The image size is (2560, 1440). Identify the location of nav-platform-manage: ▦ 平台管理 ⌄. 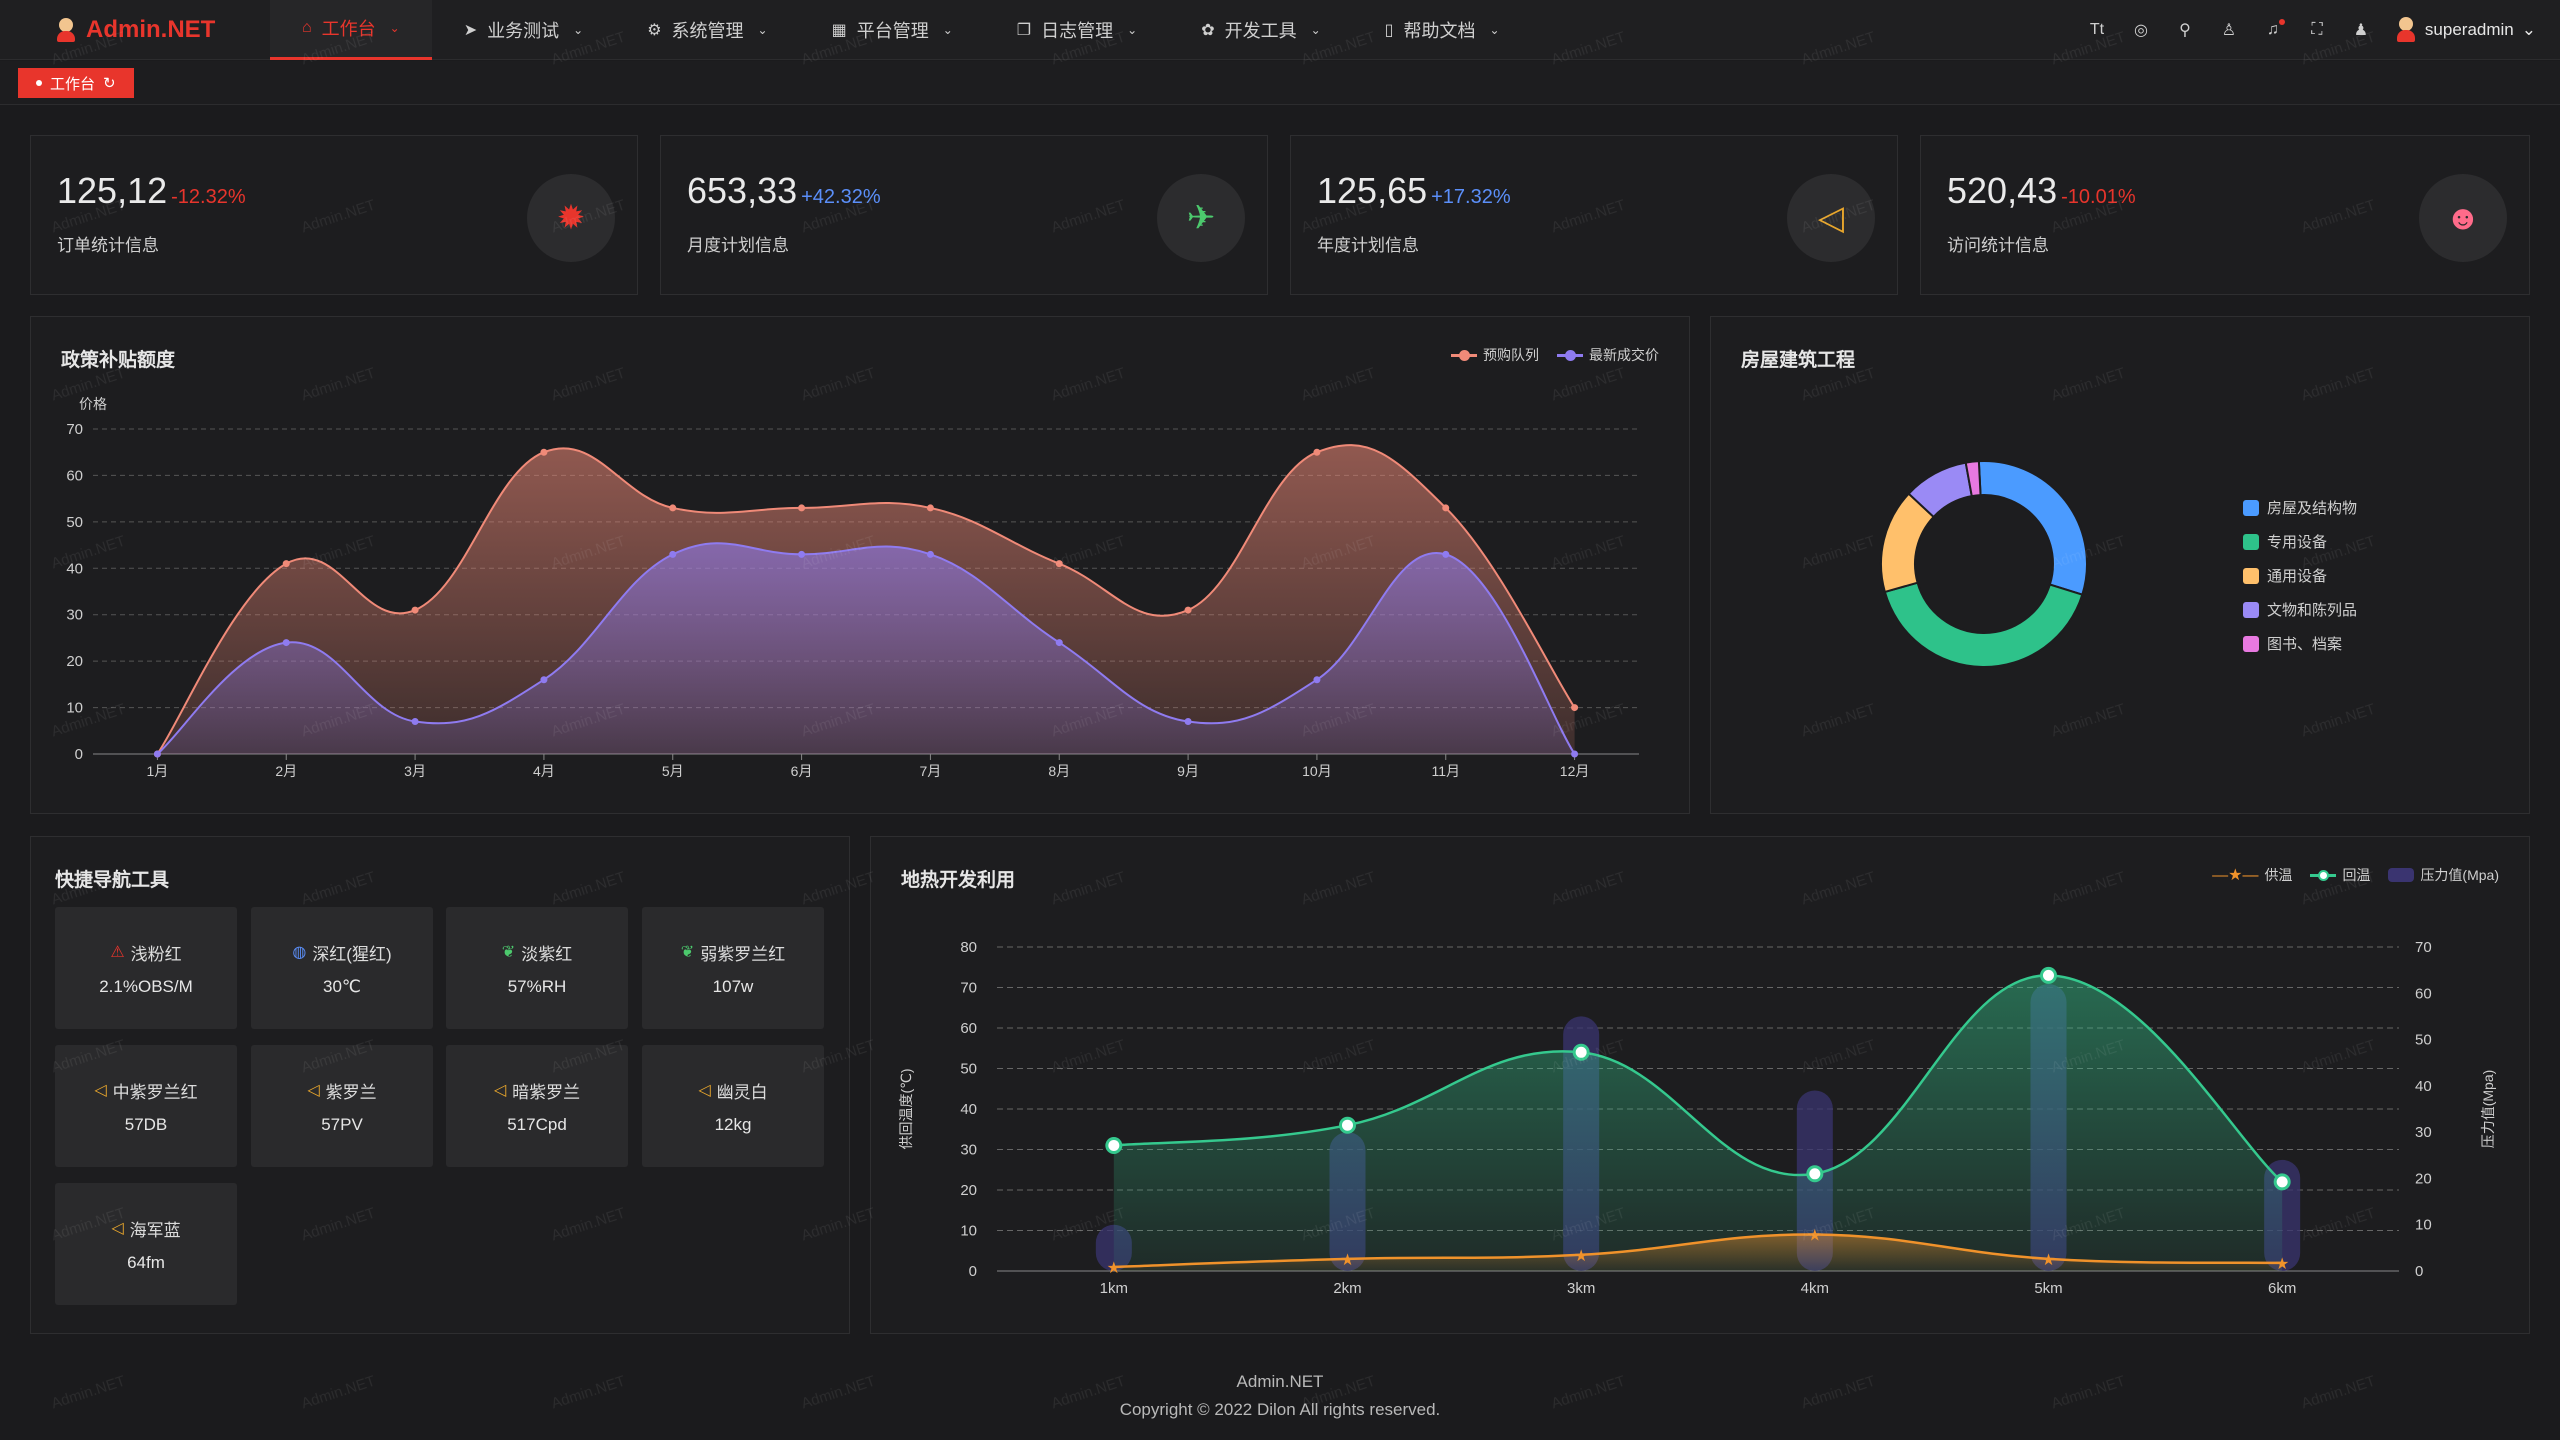
(892, 30).